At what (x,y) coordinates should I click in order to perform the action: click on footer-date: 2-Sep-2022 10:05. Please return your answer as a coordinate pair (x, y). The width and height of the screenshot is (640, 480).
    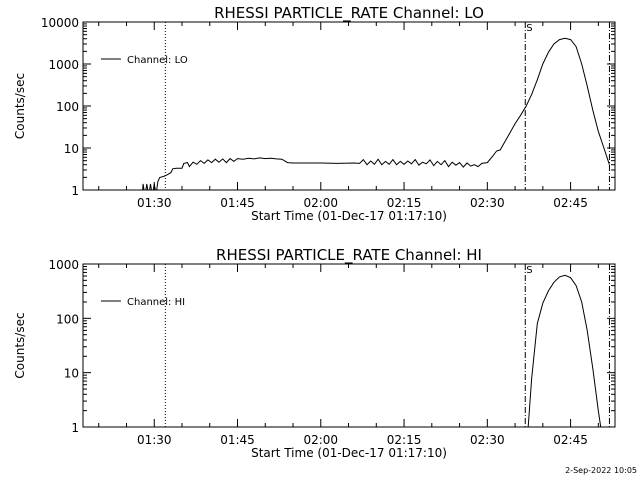
    Looking at the image, I should click on (601, 470).